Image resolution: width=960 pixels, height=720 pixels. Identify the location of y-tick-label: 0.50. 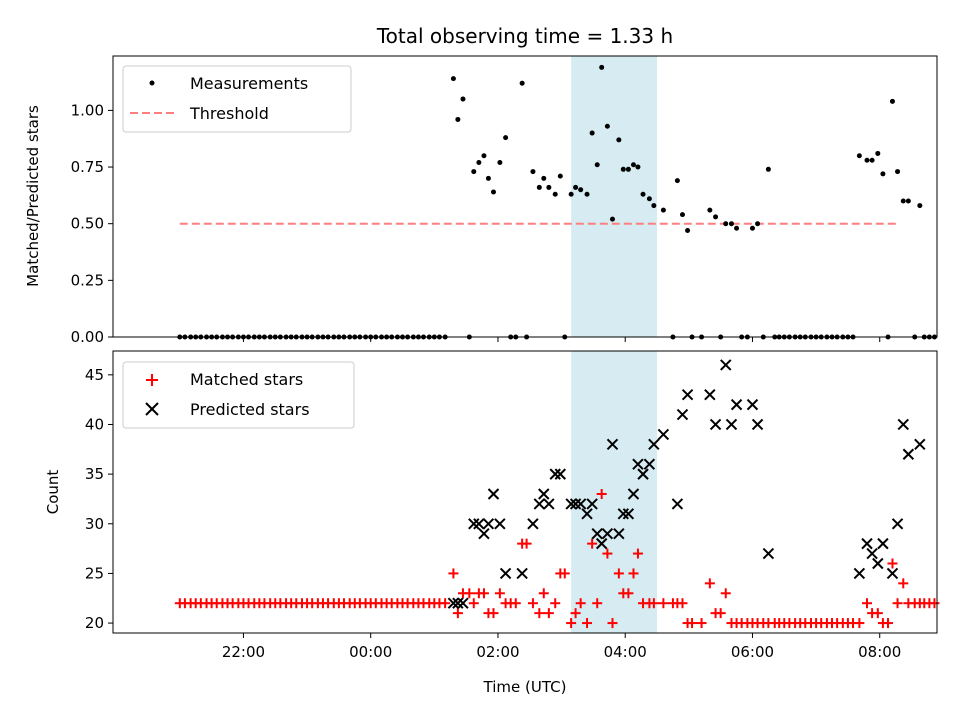
(87, 224).